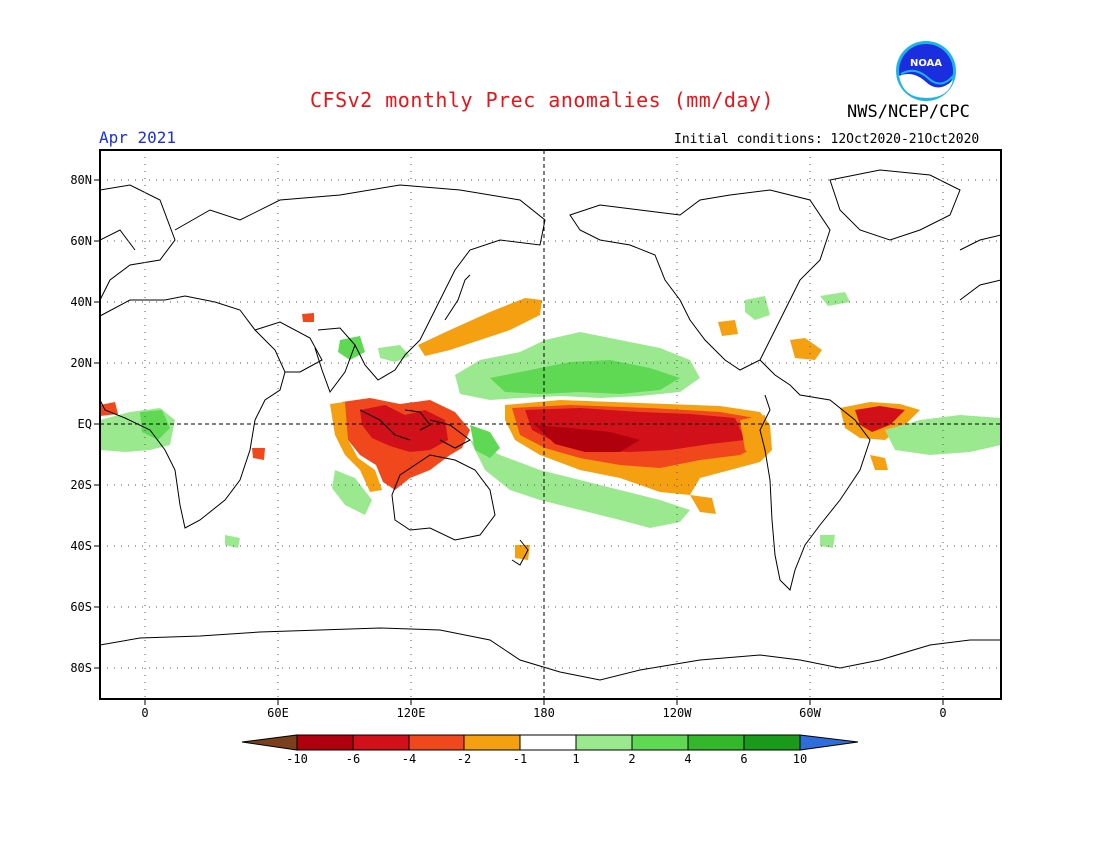 The height and width of the screenshot is (850, 1100). I want to click on coastline-australia, so click(443, 497).